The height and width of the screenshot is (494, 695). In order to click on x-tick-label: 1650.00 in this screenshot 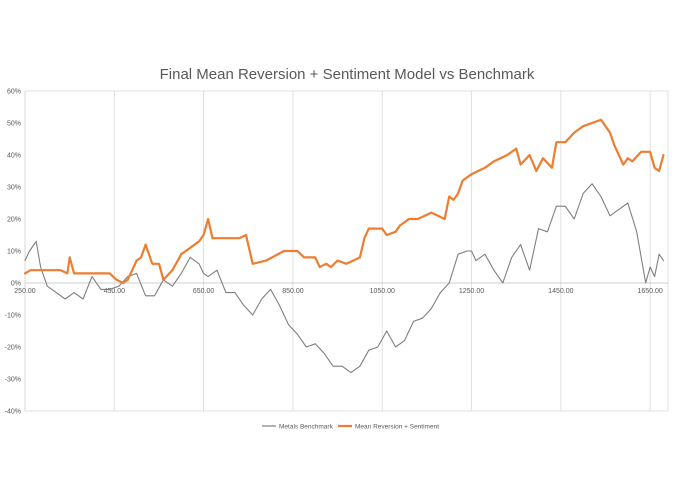, I will do `click(649, 291)`.